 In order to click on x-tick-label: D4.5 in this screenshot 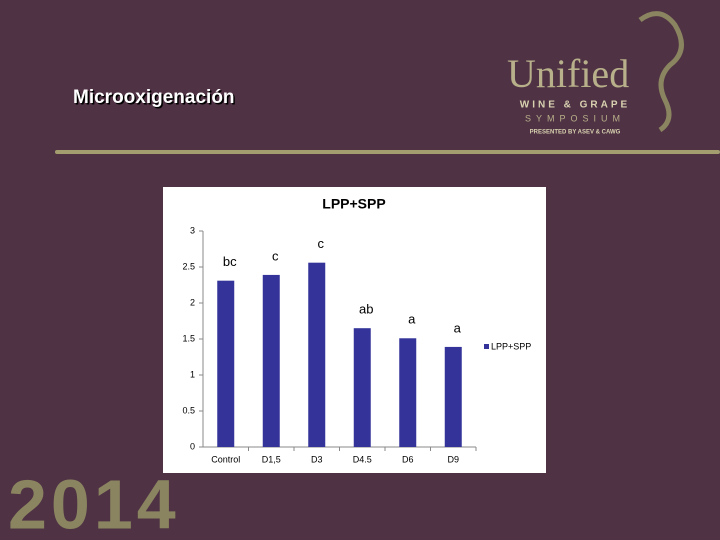, I will do `click(362, 459)`.